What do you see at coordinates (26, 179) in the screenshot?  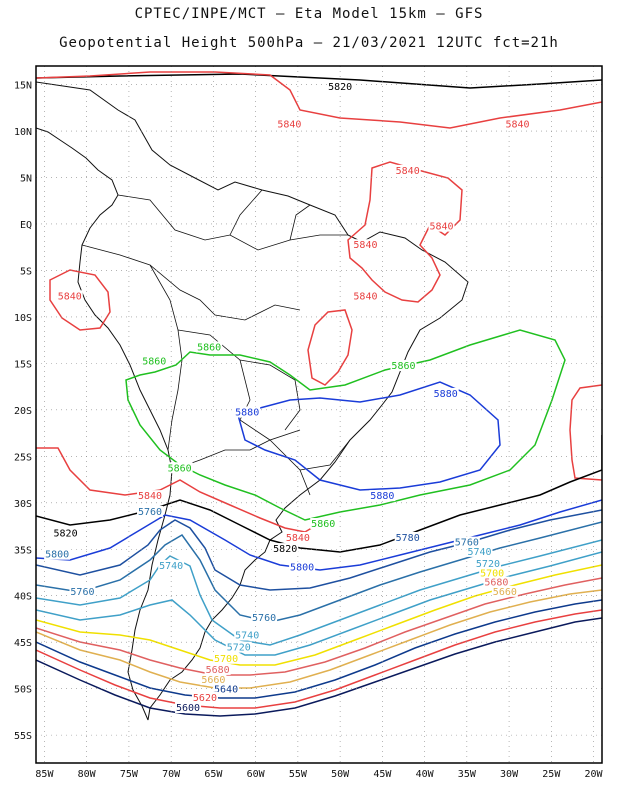 I see `lat-tick-label: 5N` at bounding box center [26, 179].